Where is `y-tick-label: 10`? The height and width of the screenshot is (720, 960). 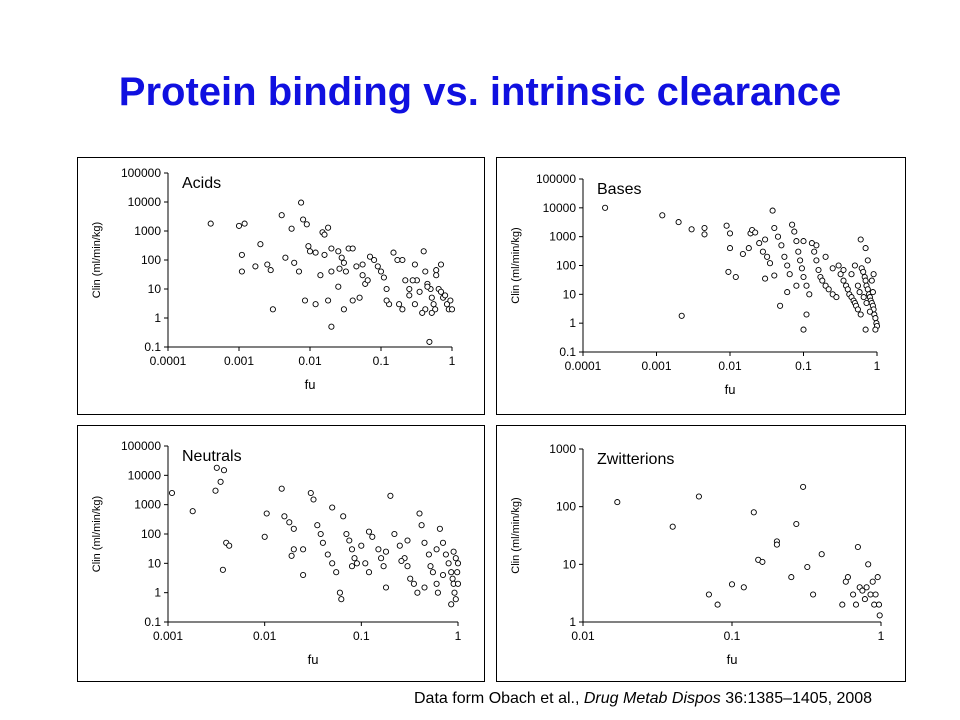
y-tick-label: 10 is located at coordinates (570, 294).